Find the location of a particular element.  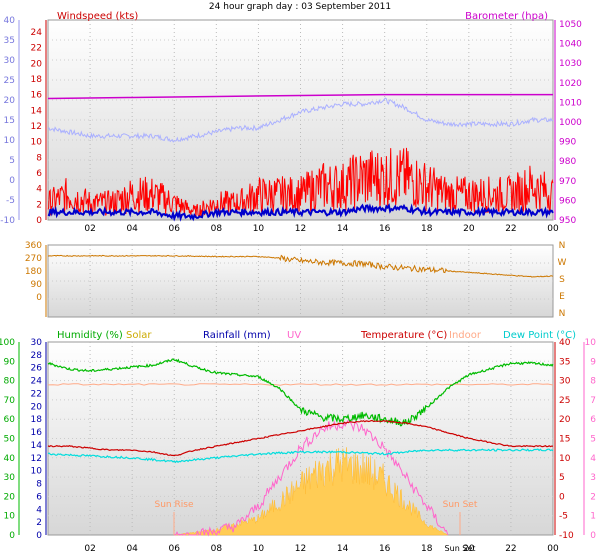

temperature-tick: 40 is located at coordinates (565, 343).